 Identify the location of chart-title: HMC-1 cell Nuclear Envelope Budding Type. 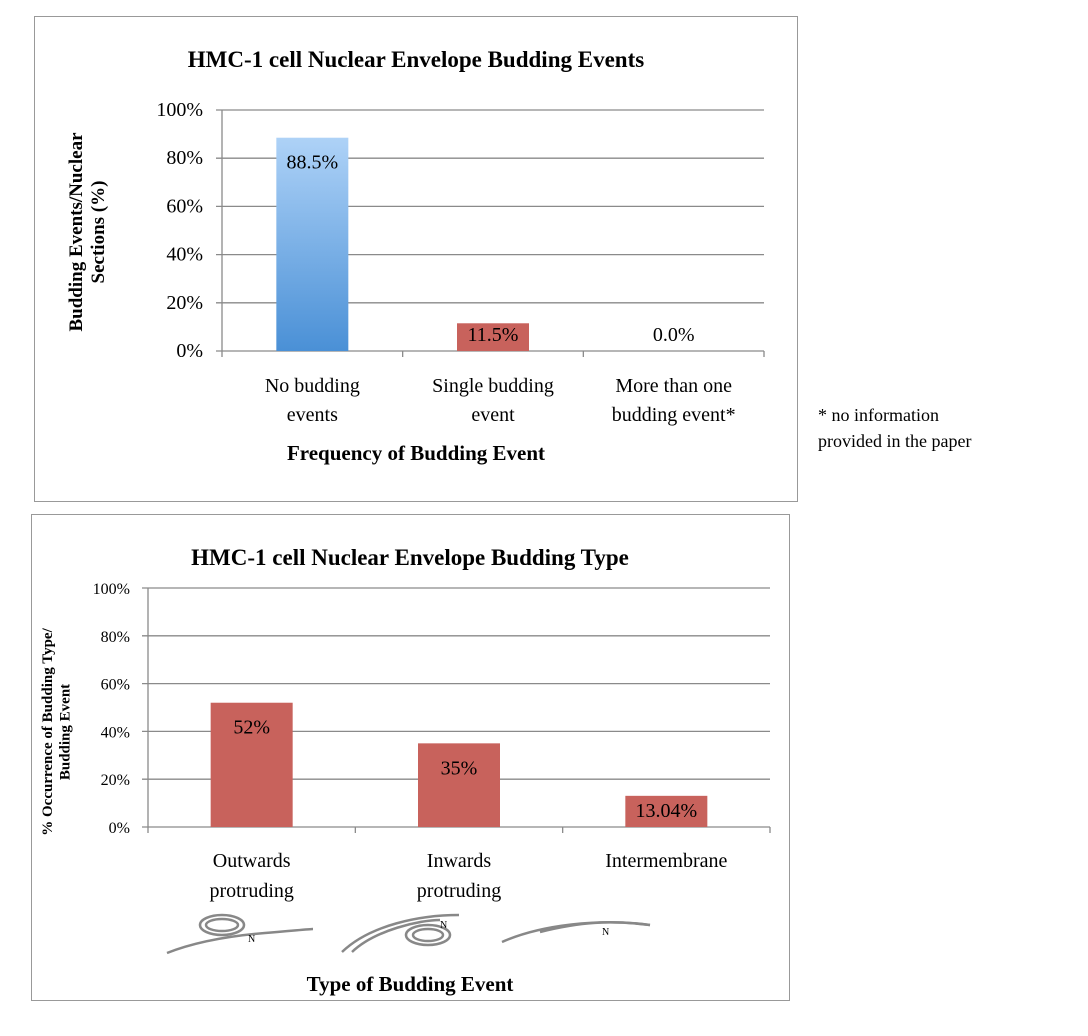
(410, 557).